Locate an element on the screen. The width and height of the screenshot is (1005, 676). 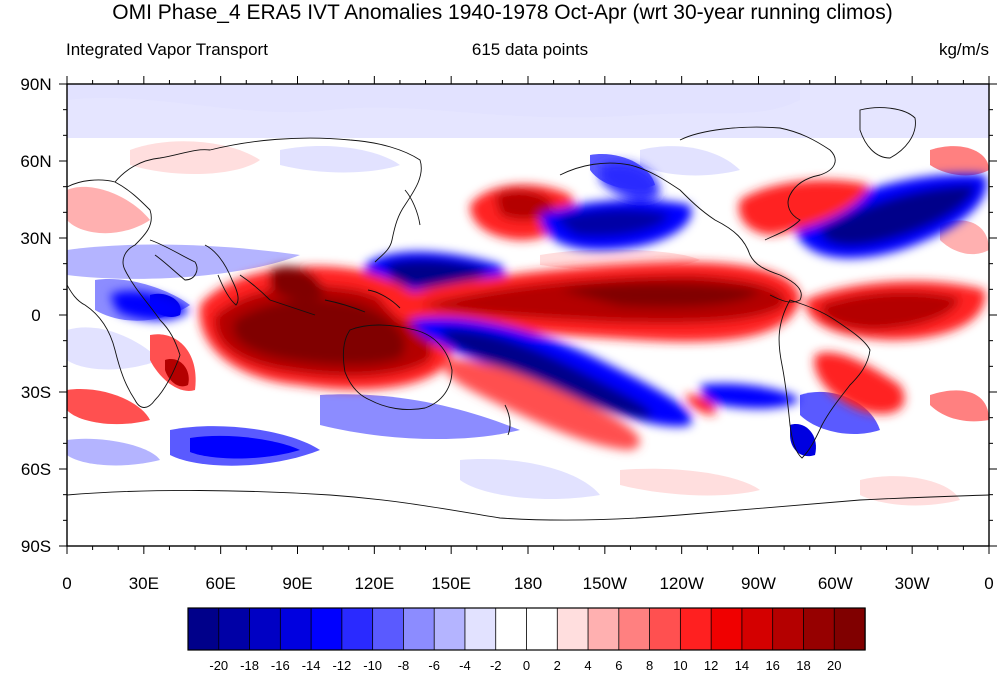
colorbar-label: -16 is located at coordinates (280, 665).